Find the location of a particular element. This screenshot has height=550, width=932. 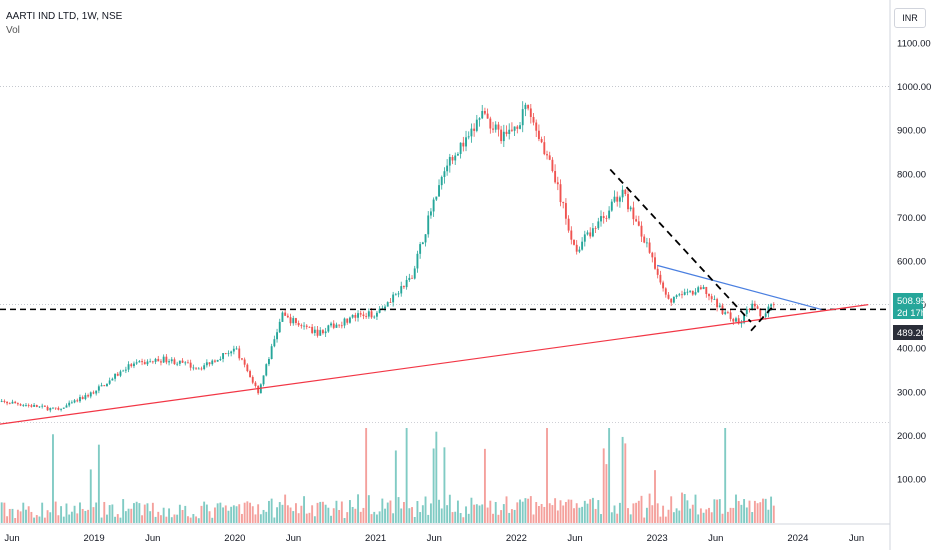

x-tick-label: 2020 is located at coordinates (234, 538).